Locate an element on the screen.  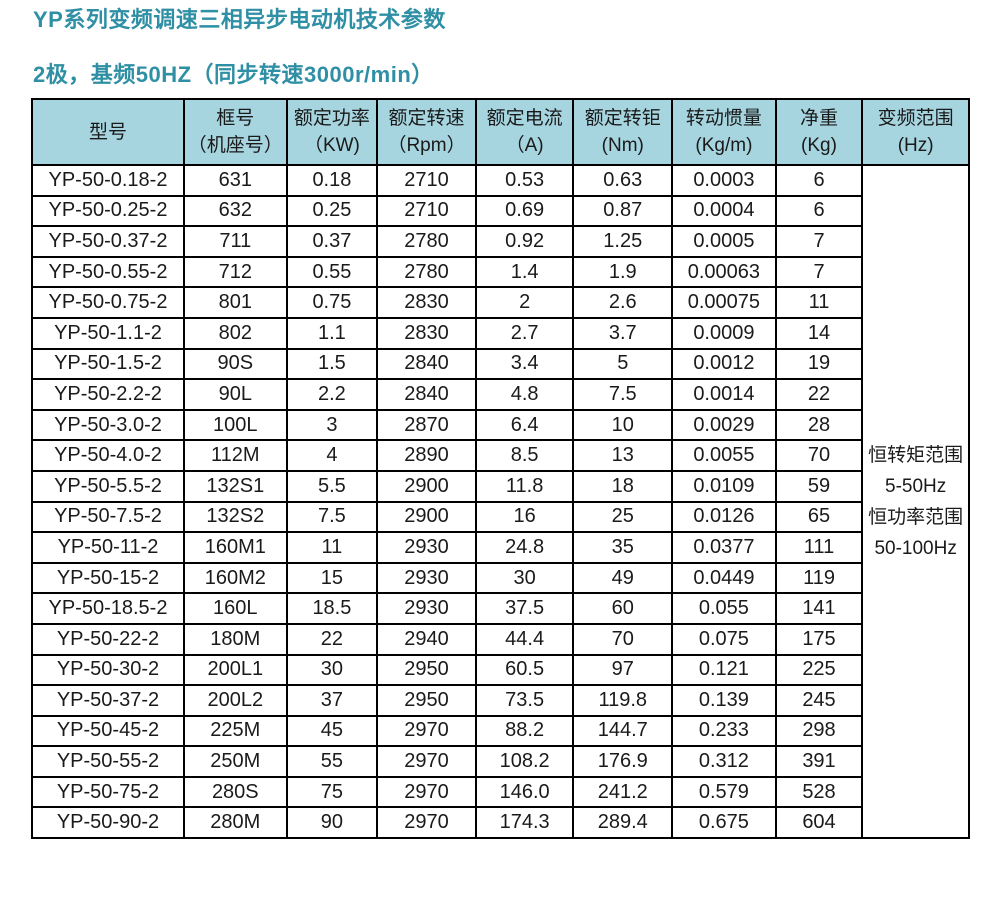
column-header: 净重 (Kg) is located at coordinates (819, 132).